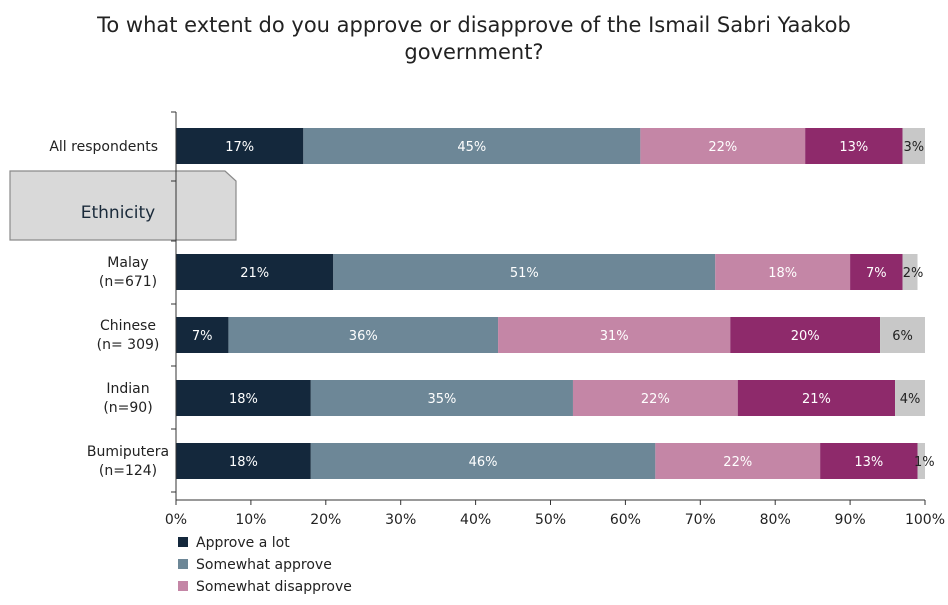 The width and height of the screenshot is (948, 605). What do you see at coordinates (475, 520) in the screenshot?
I see `x-tick-label: 40%` at bounding box center [475, 520].